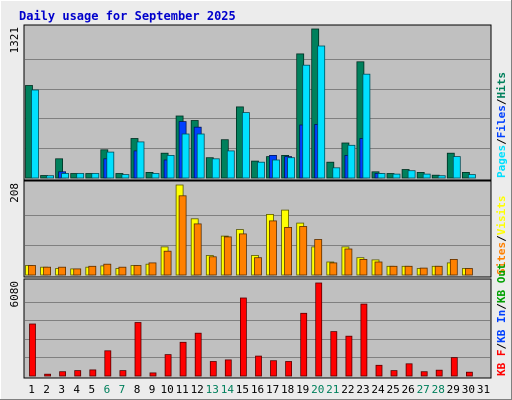  I want to click on day-label-16: 16, so click(257, 389).